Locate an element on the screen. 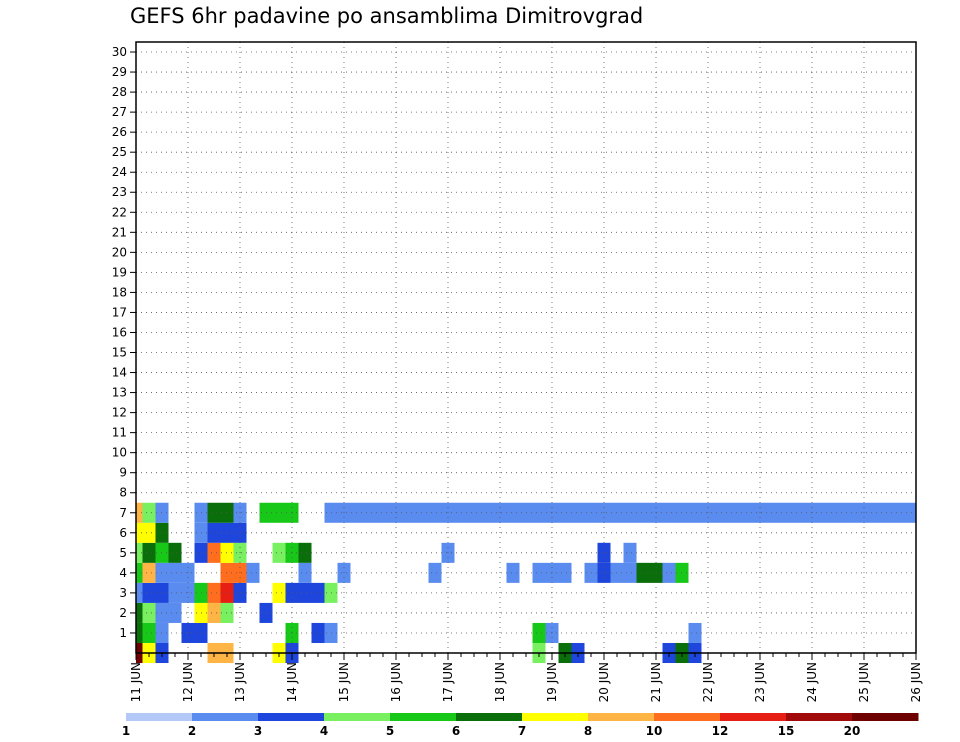 This screenshot has width=960, height=742. legend-label: 5 is located at coordinates (390, 731).